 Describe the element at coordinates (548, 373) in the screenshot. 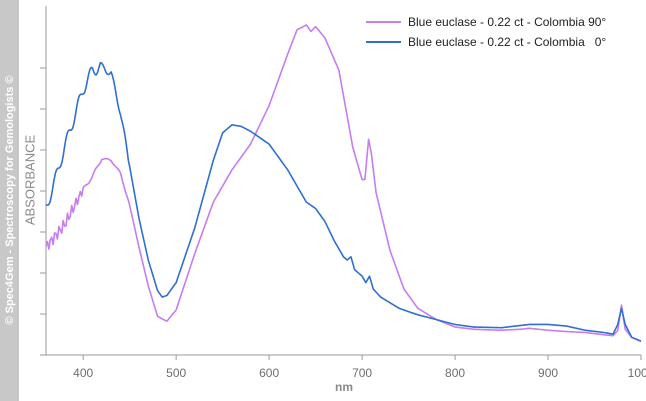

I see `x-tick-label: 900` at that location.